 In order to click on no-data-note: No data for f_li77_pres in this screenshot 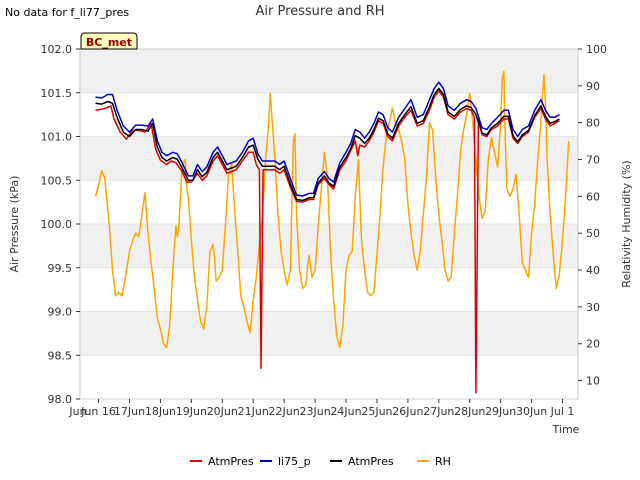, I will do `click(67, 12)`.